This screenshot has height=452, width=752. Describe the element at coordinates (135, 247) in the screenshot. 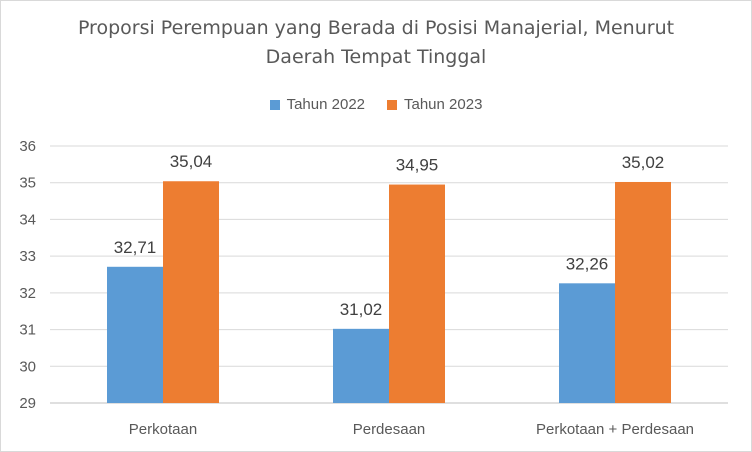

I see `data-label-2022-0: 32,71` at that location.